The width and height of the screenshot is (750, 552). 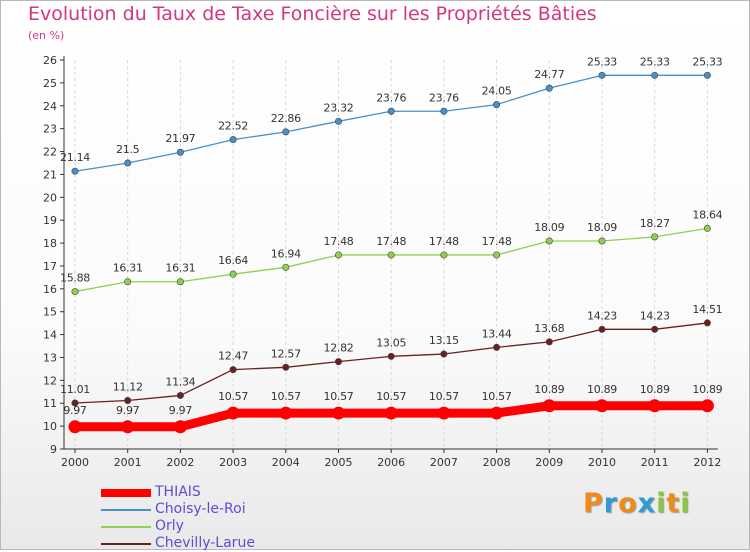 What do you see at coordinates (128, 386) in the screenshot?
I see `data-label: 11.12` at bounding box center [128, 386].